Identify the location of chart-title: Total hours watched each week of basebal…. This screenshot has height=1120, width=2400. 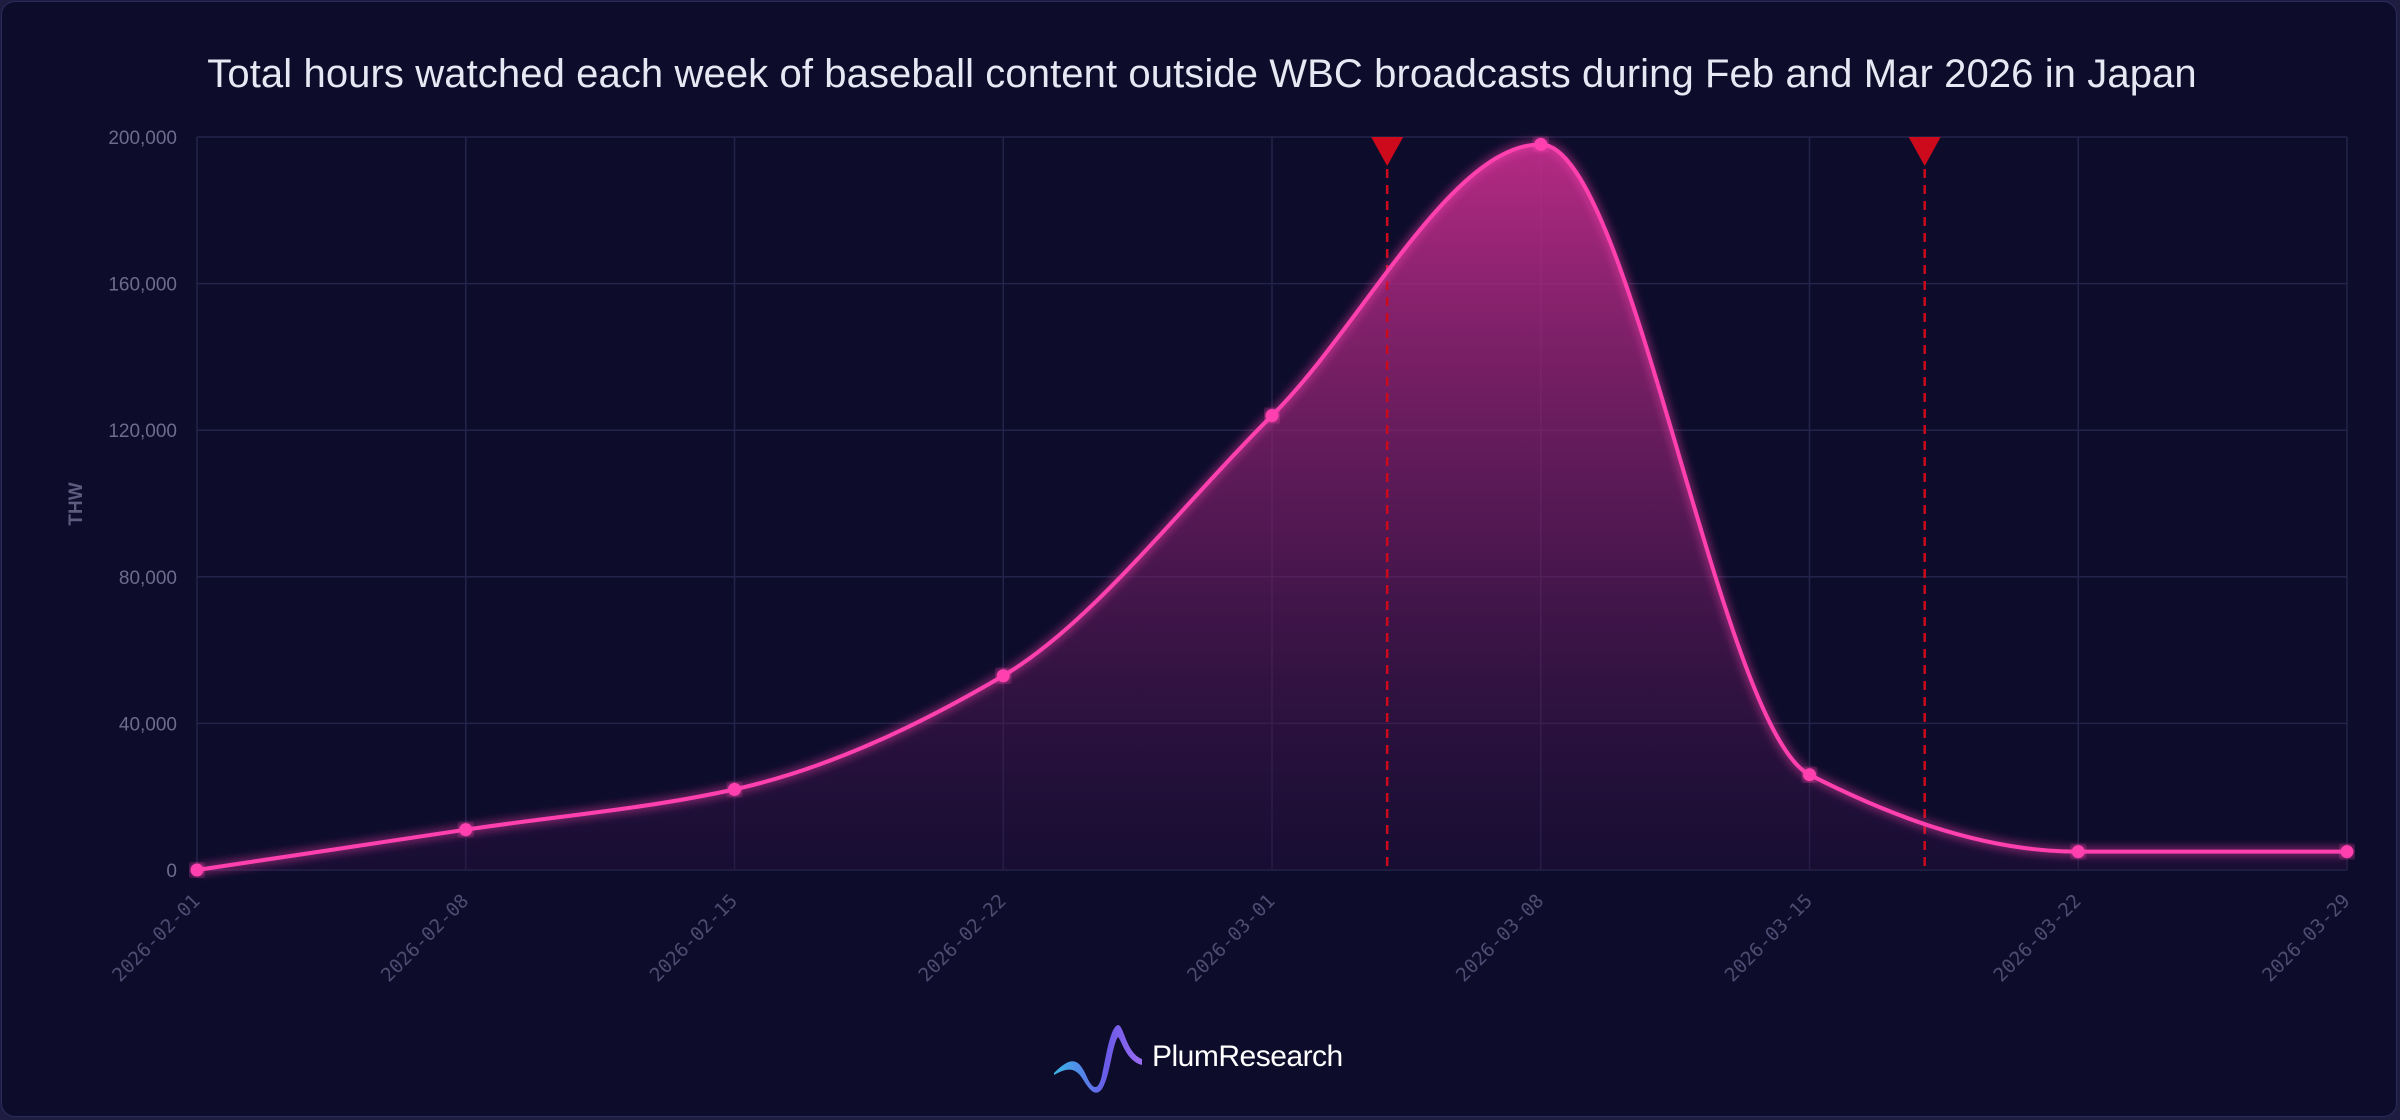
(1202, 74).